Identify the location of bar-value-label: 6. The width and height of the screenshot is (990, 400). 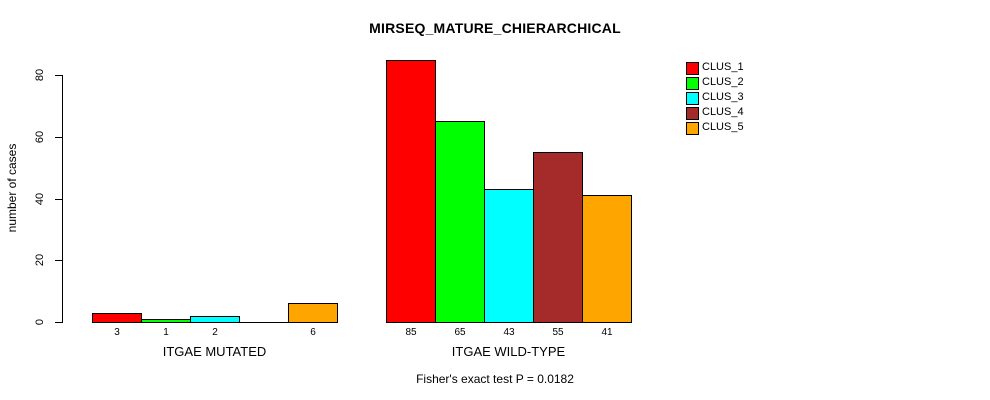
(313, 332).